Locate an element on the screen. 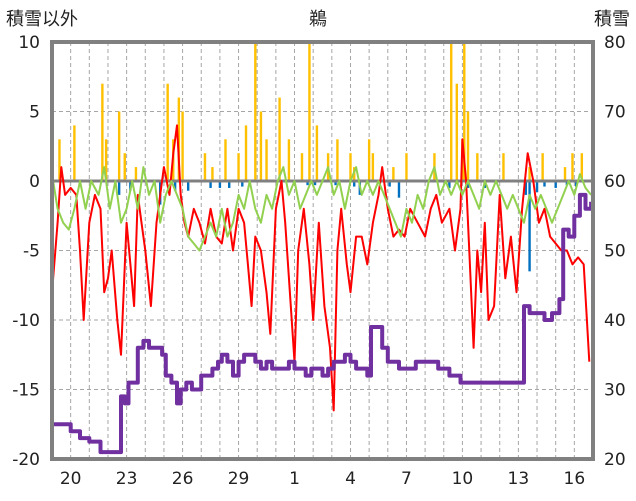 The height and width of the screenshot is (501, 636). left-tick-label: -10 is located at coordinates (26, 321).